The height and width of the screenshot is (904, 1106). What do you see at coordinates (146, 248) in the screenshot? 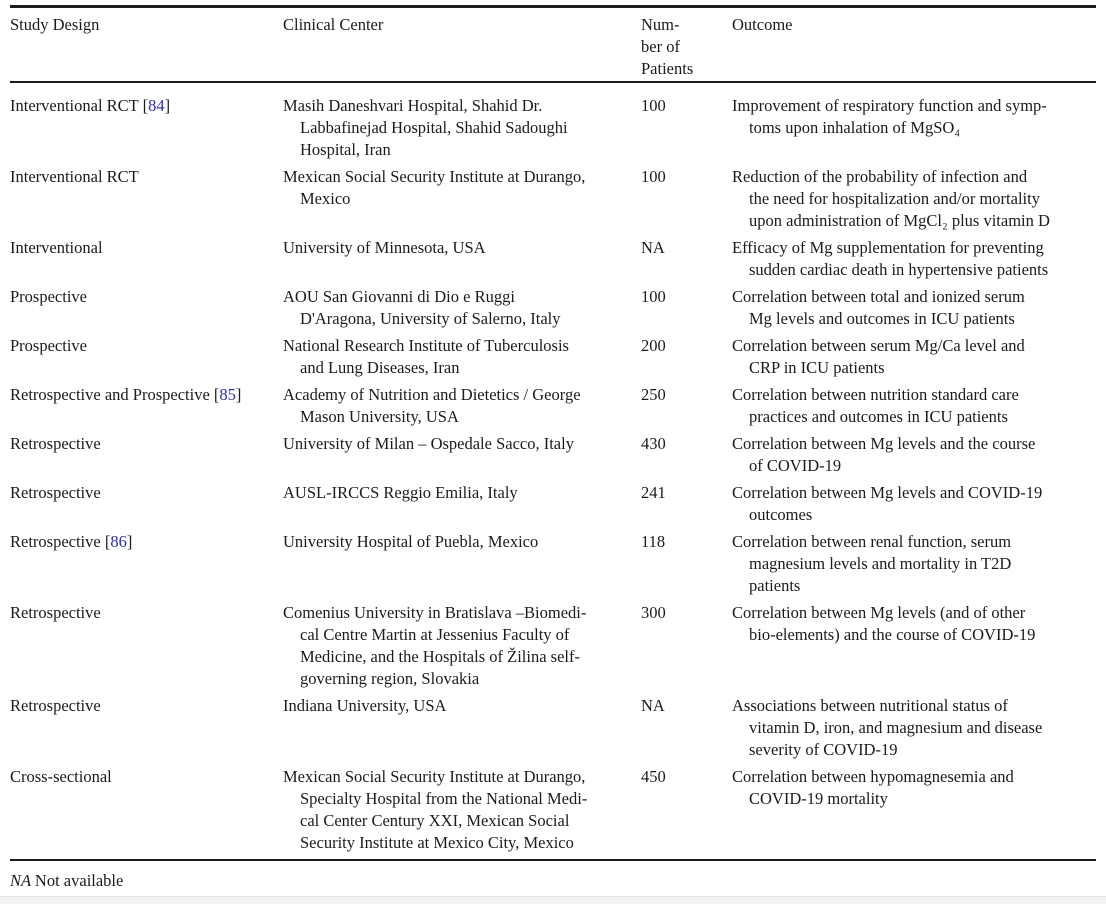
I see `study-design-cell: Interventional` at bounding box center [146, 248].